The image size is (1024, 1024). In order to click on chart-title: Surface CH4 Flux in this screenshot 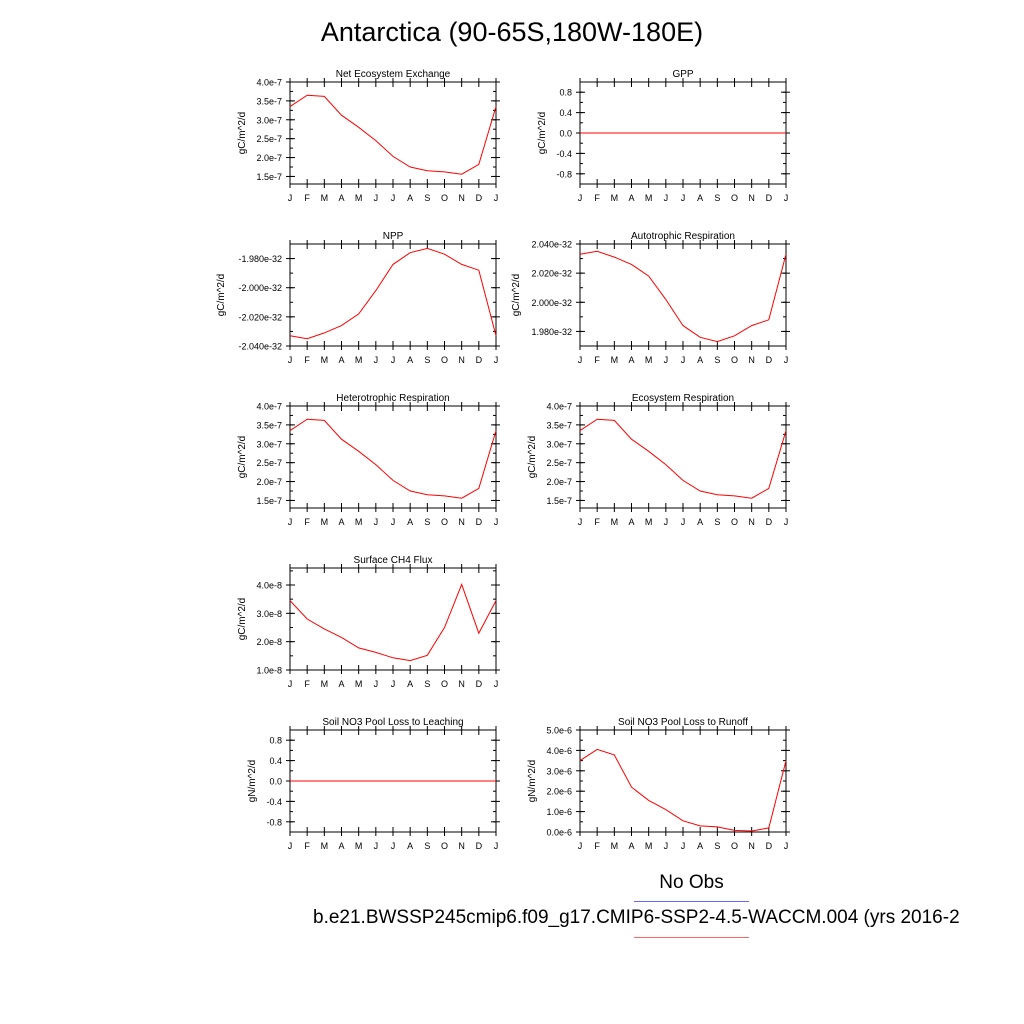, I will do `click(393, 560)`.